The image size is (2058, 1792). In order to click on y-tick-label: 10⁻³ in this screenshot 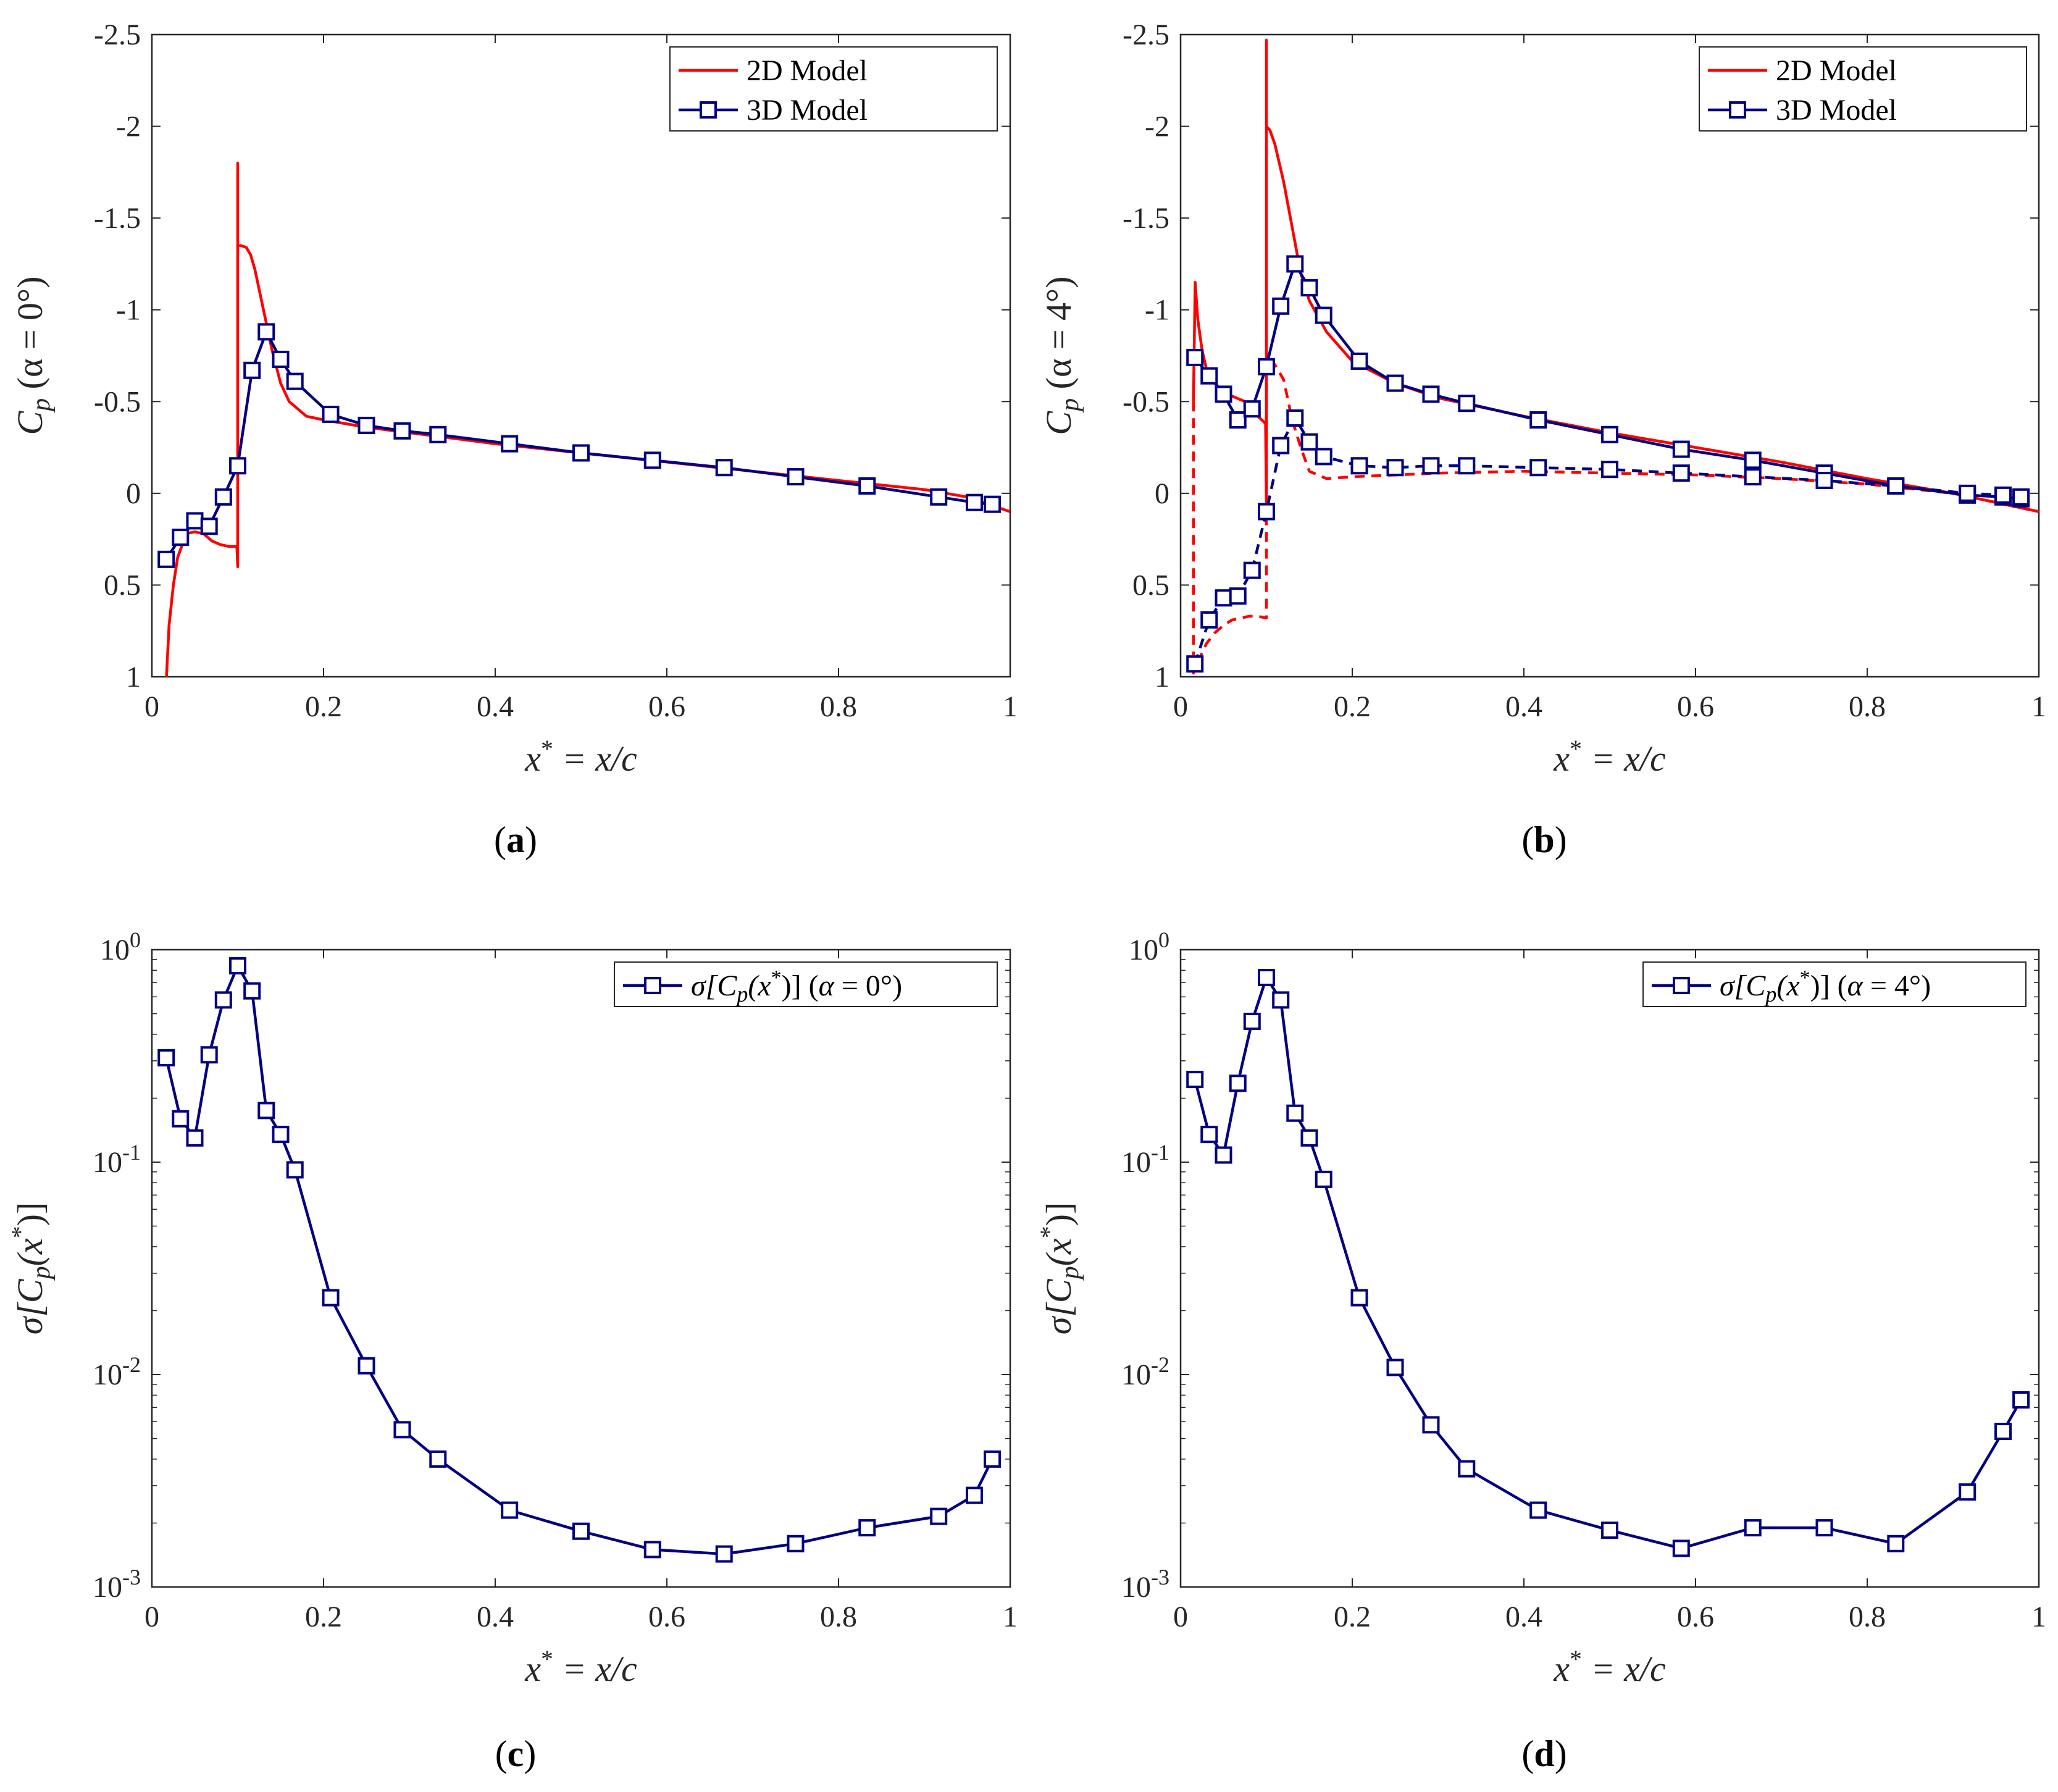, I will do `click(1145, 1584)`.